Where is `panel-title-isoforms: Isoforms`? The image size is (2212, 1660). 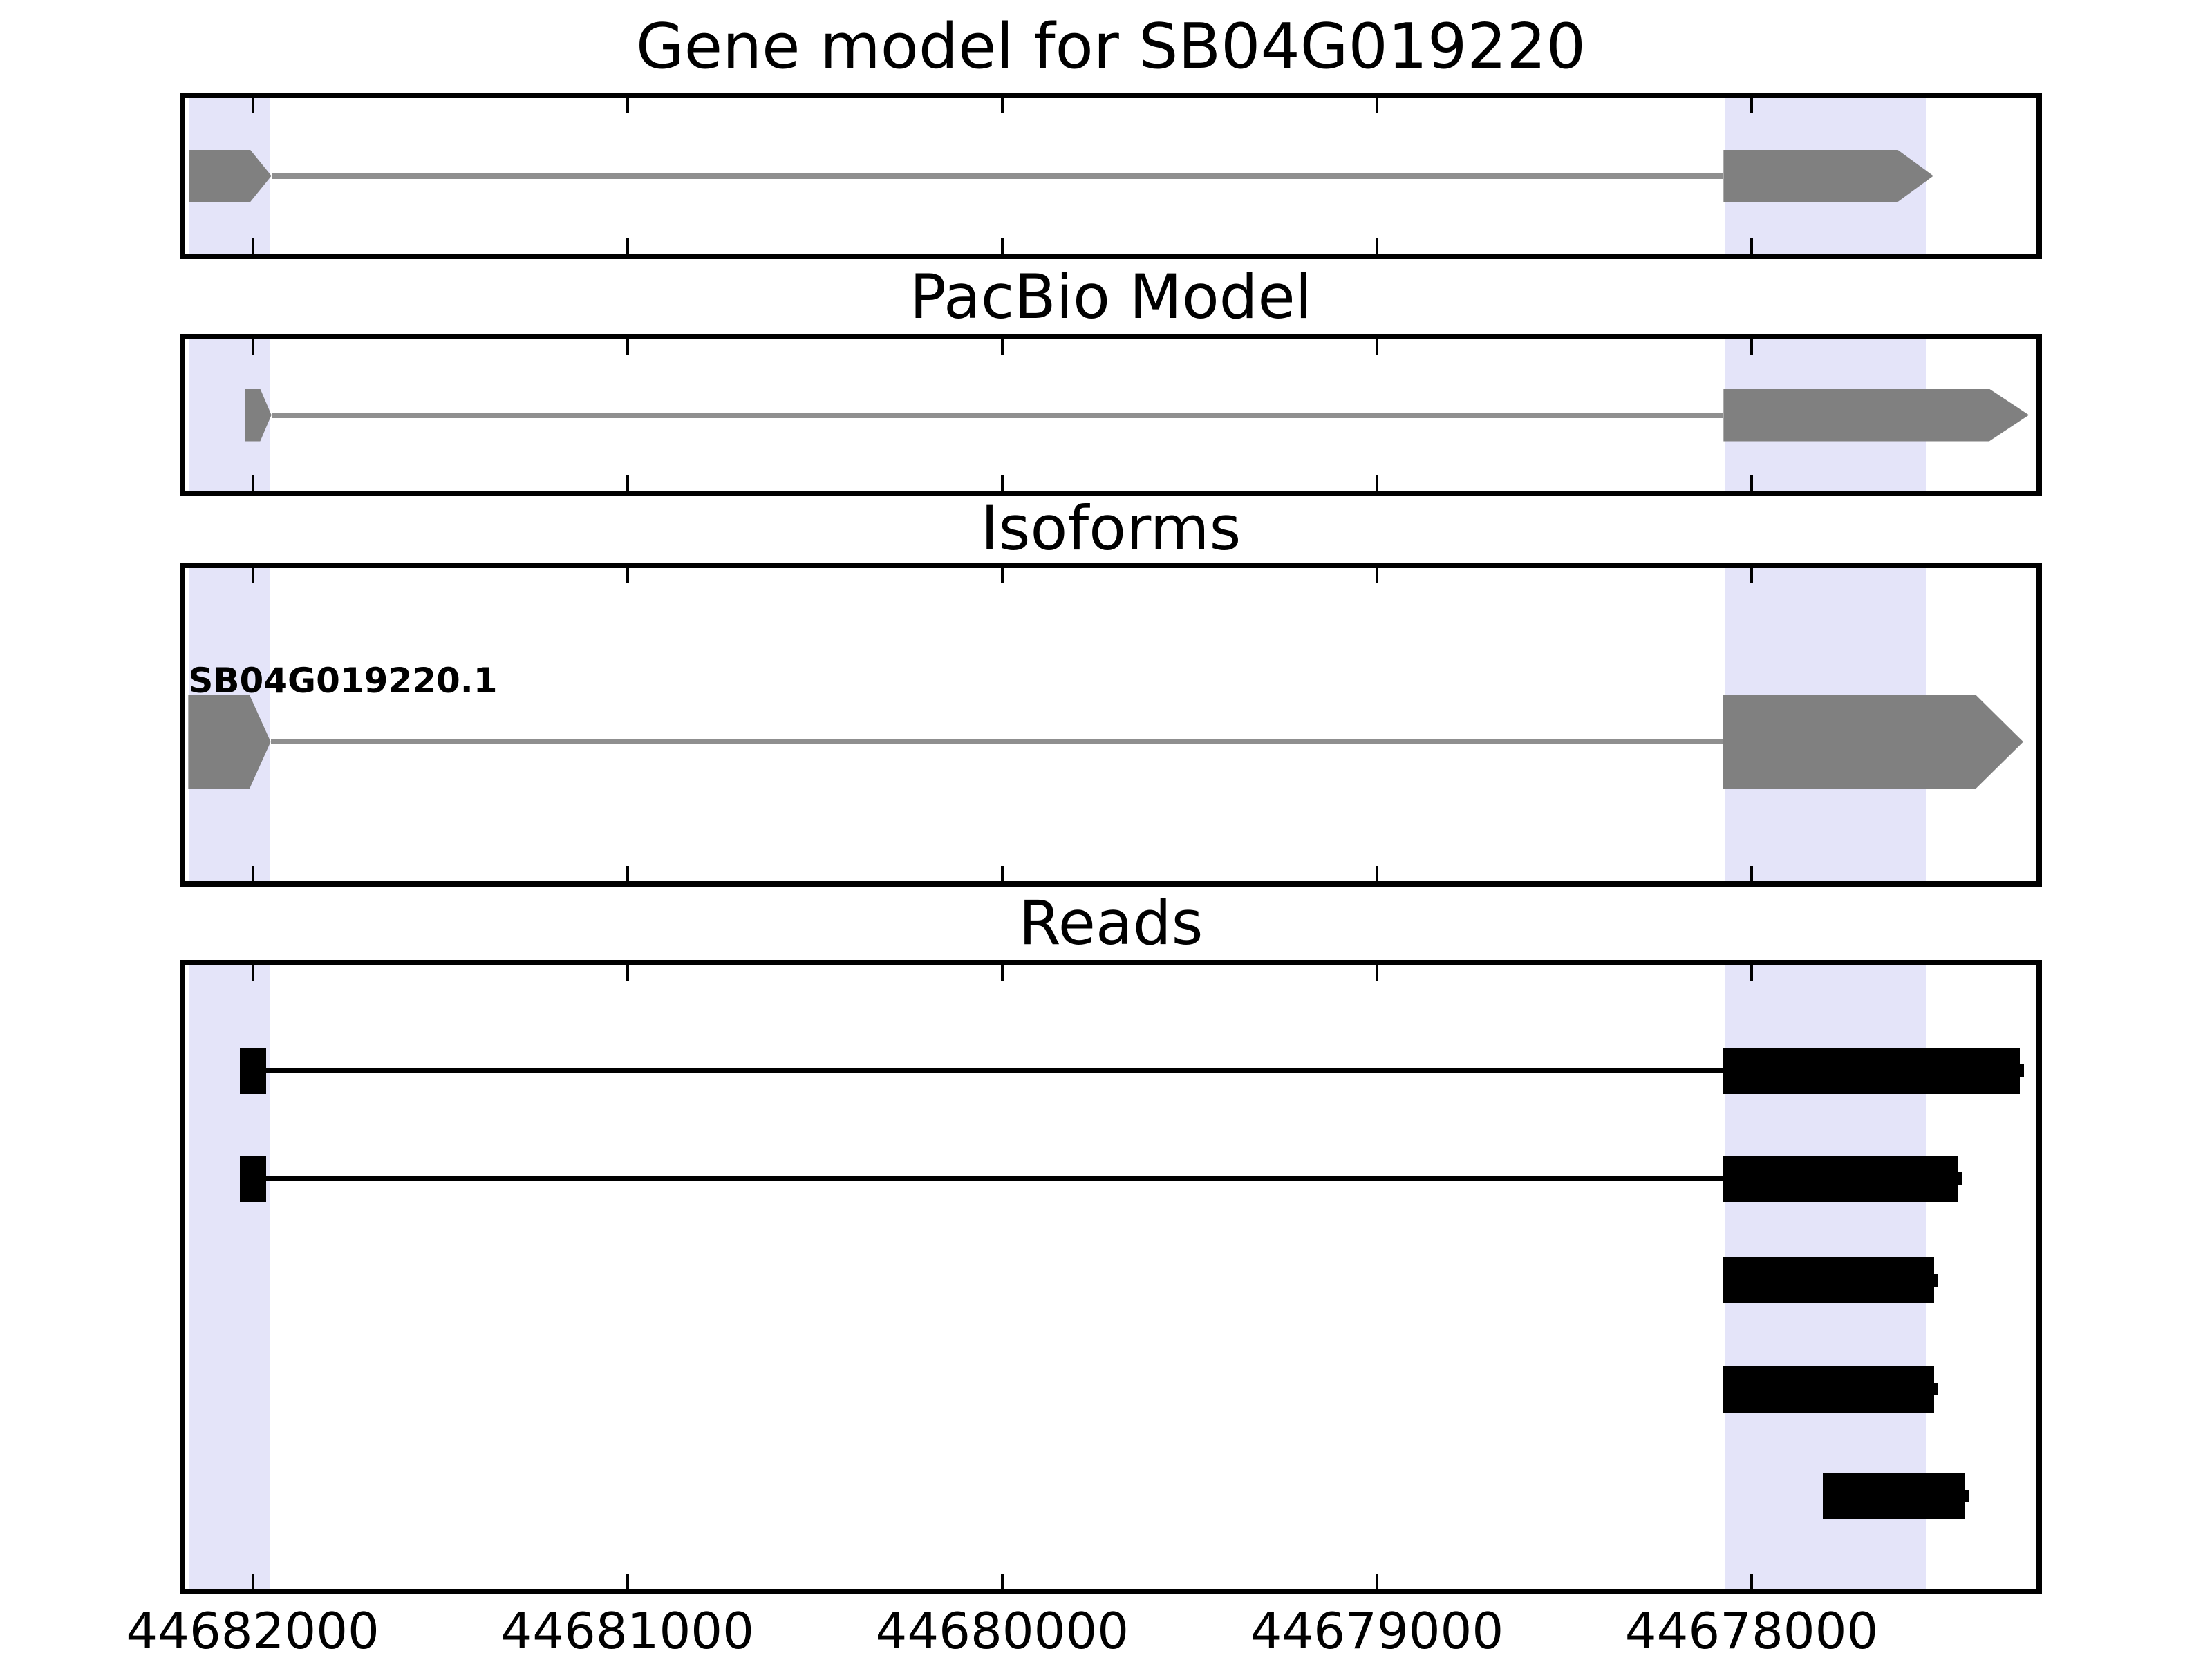
panel-title-isoforms: Isoforms is located at coordinates (1110, 528).